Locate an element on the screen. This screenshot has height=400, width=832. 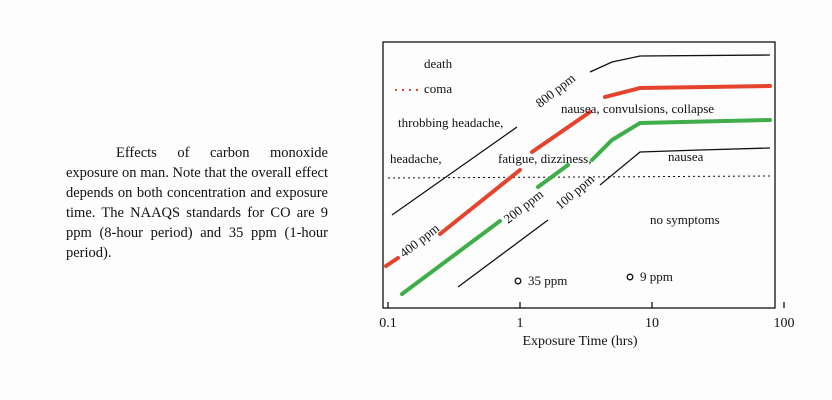
curve-label: 400 ppm is located at coordinates (419, 240).